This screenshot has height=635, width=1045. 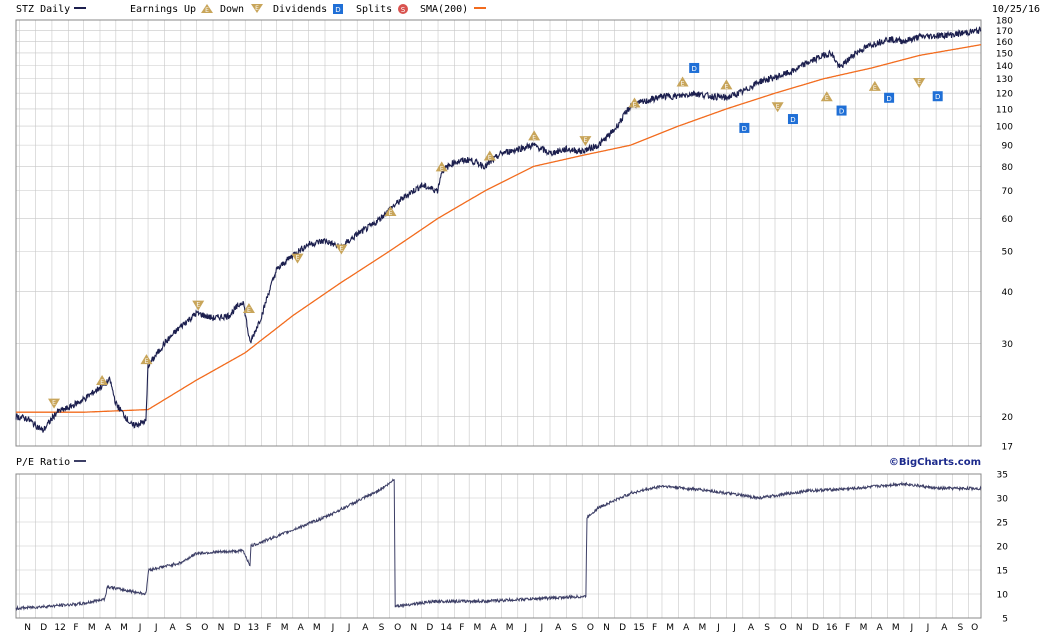 I want to click on pe-y-tick-label: 10, so click(x=1003, y=596).